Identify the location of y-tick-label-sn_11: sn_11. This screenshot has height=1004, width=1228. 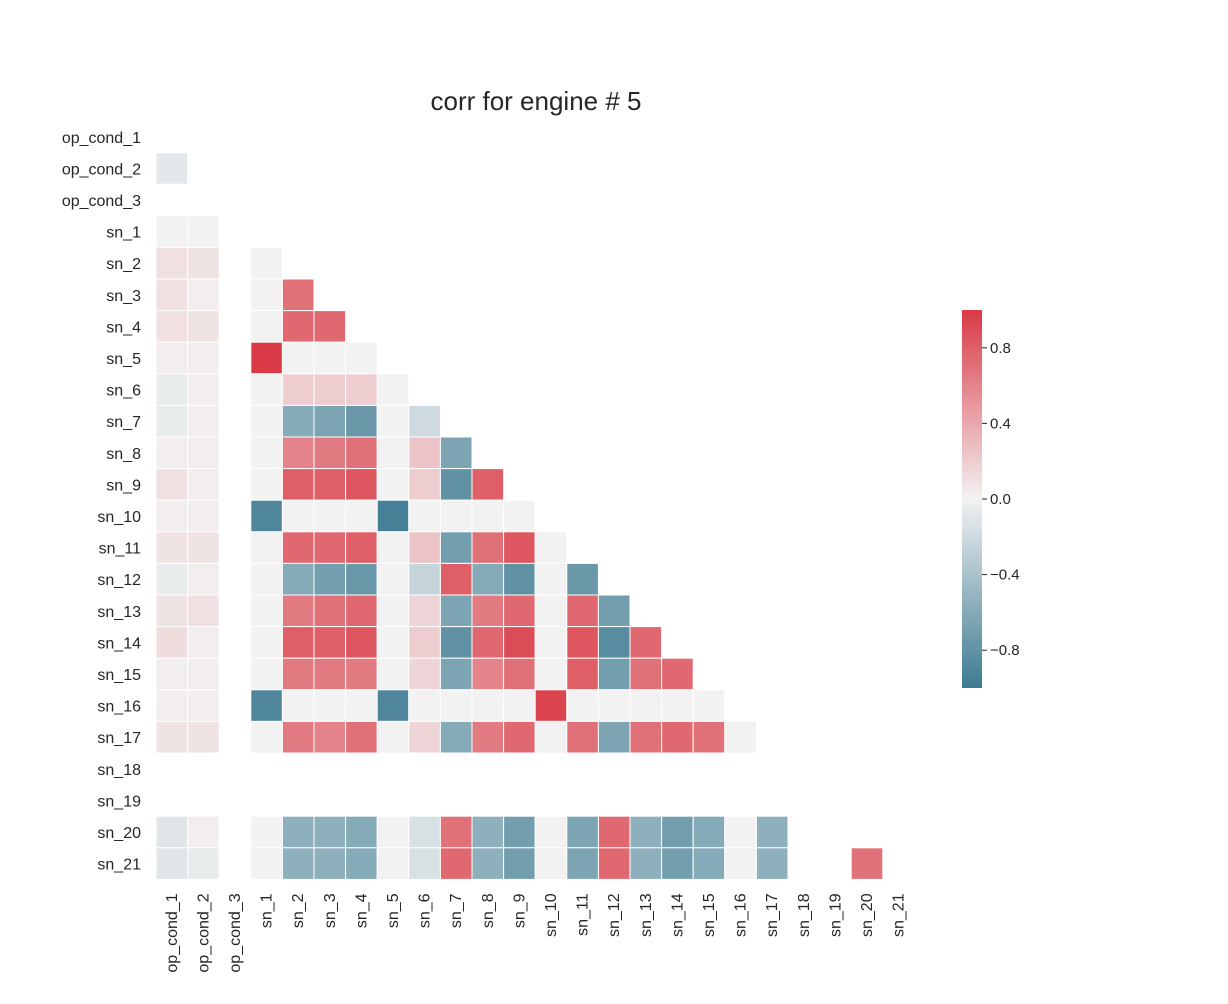
(120, 549).